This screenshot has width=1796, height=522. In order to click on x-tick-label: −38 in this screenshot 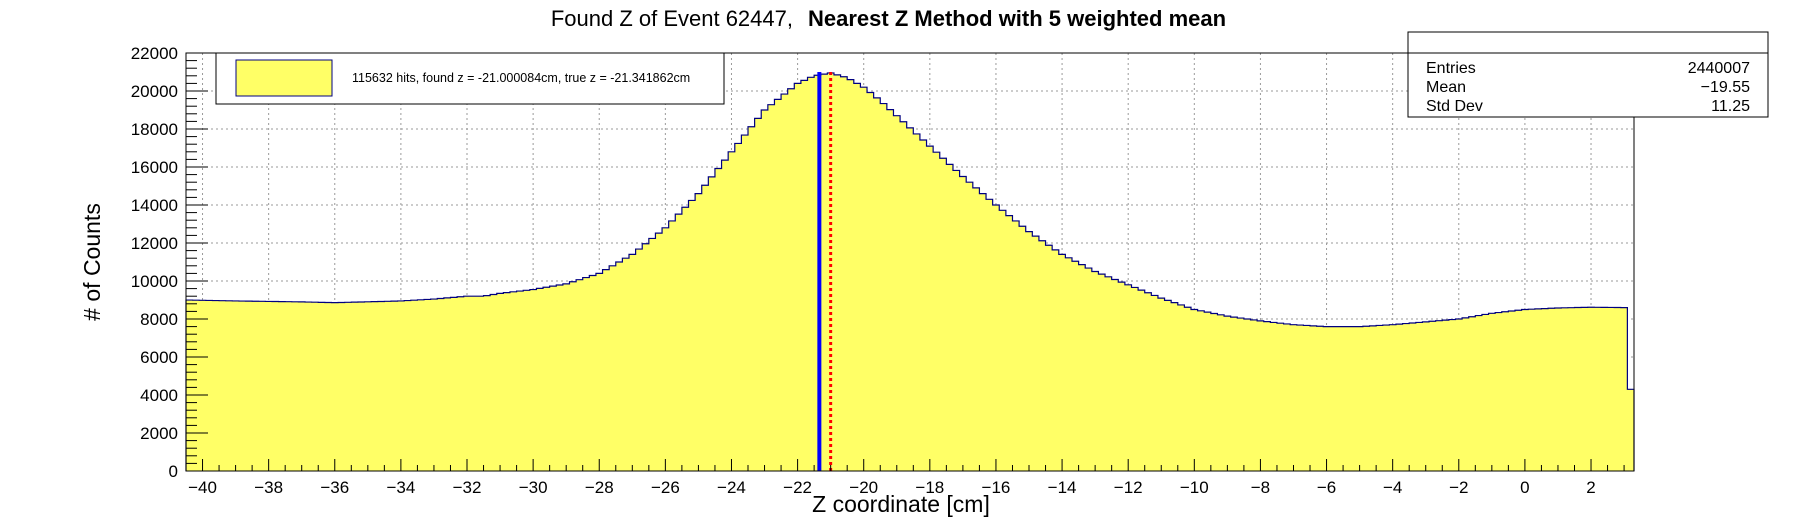, I will do `click(268, 487)`.